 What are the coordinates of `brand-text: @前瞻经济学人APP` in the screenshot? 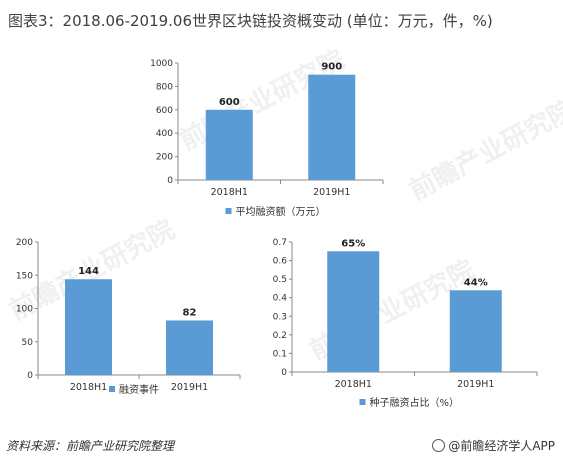 It's located at (501, 446).